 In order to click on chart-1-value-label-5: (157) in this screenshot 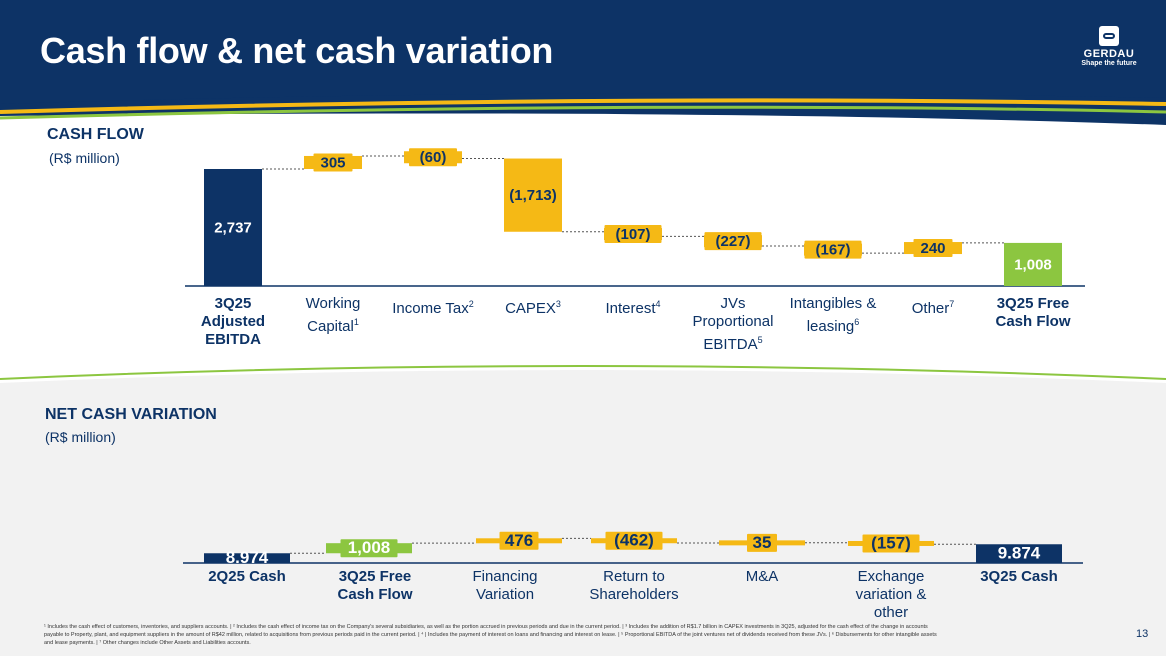, I will do `click(891, 542)`.